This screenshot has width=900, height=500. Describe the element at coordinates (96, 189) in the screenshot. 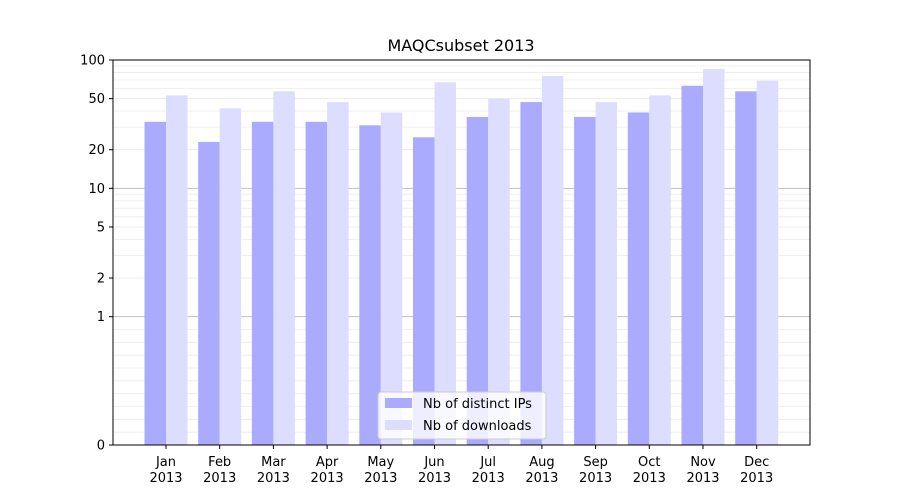

I see `y-tick-label: 10` at that location.